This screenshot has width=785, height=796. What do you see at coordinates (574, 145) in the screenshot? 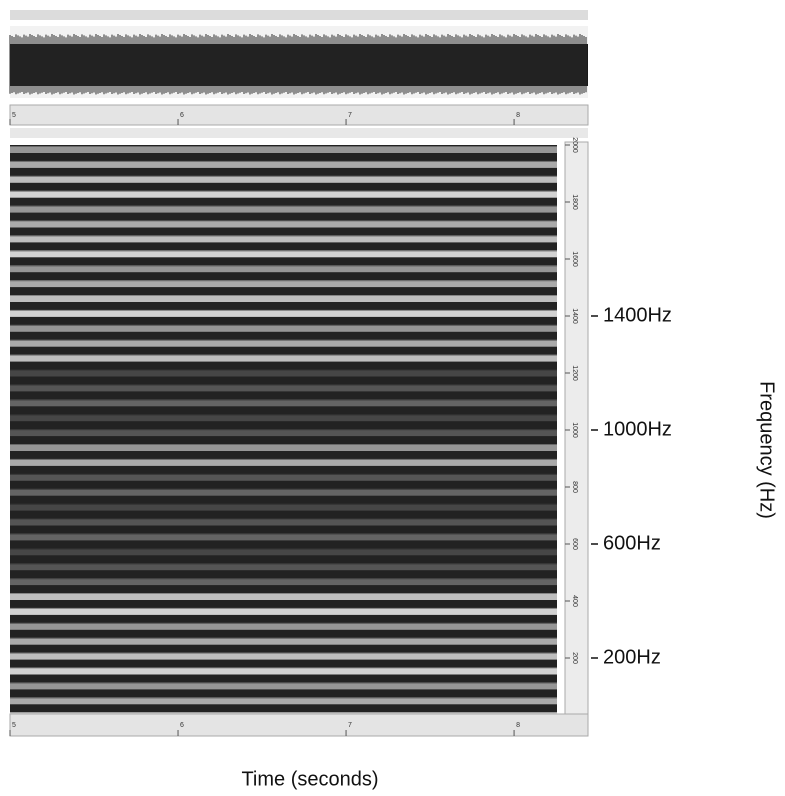
I see `y-tick-label: 2000` at bounding box center [574, 145].